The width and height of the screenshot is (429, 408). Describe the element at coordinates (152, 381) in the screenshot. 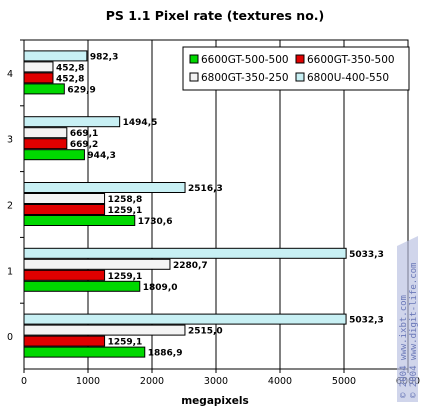

I see `x-tick-label: 2000` at that location.